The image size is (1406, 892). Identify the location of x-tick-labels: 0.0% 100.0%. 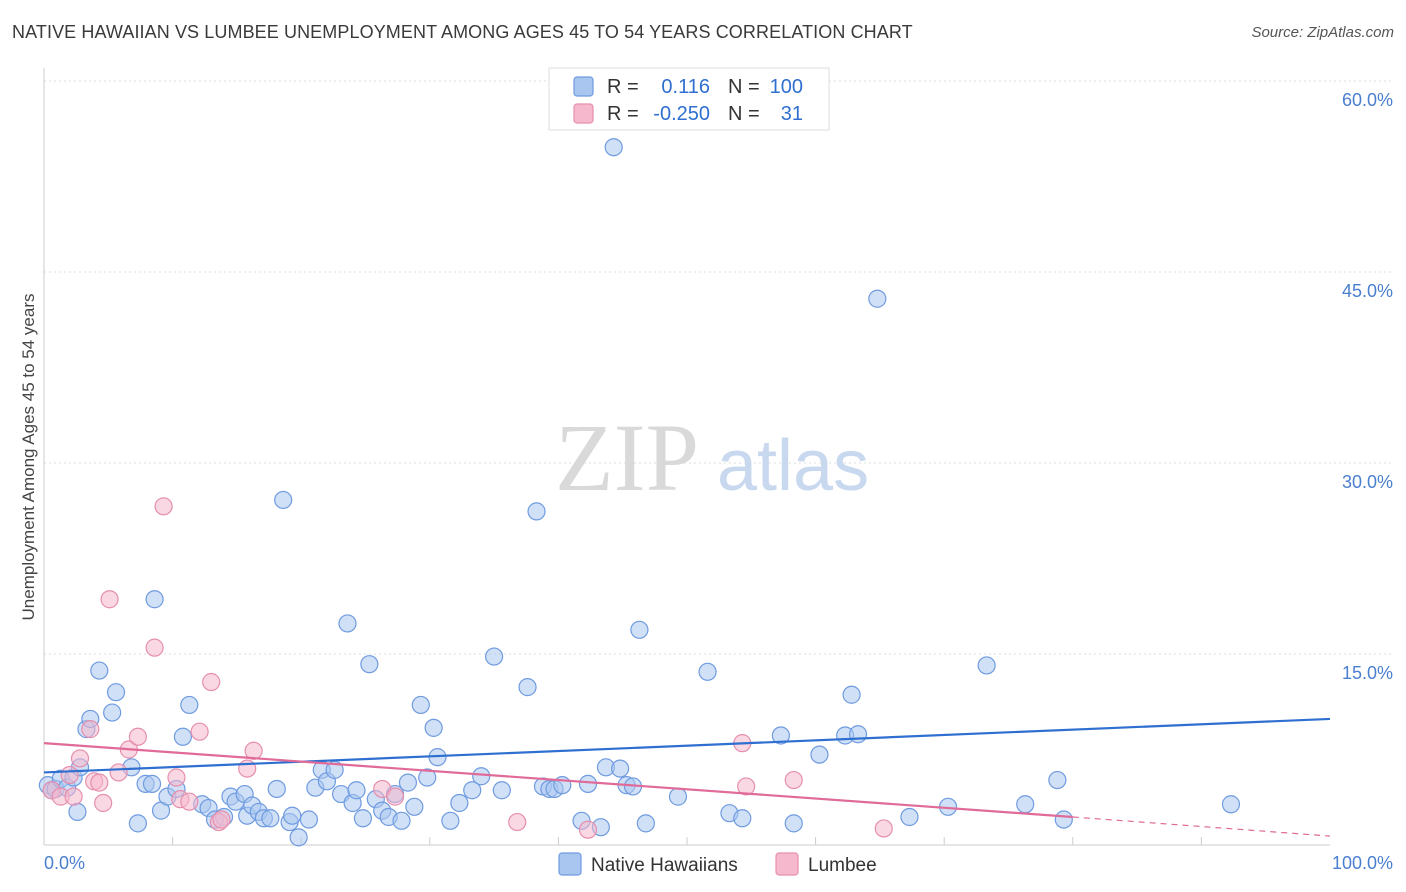
(718, 863).